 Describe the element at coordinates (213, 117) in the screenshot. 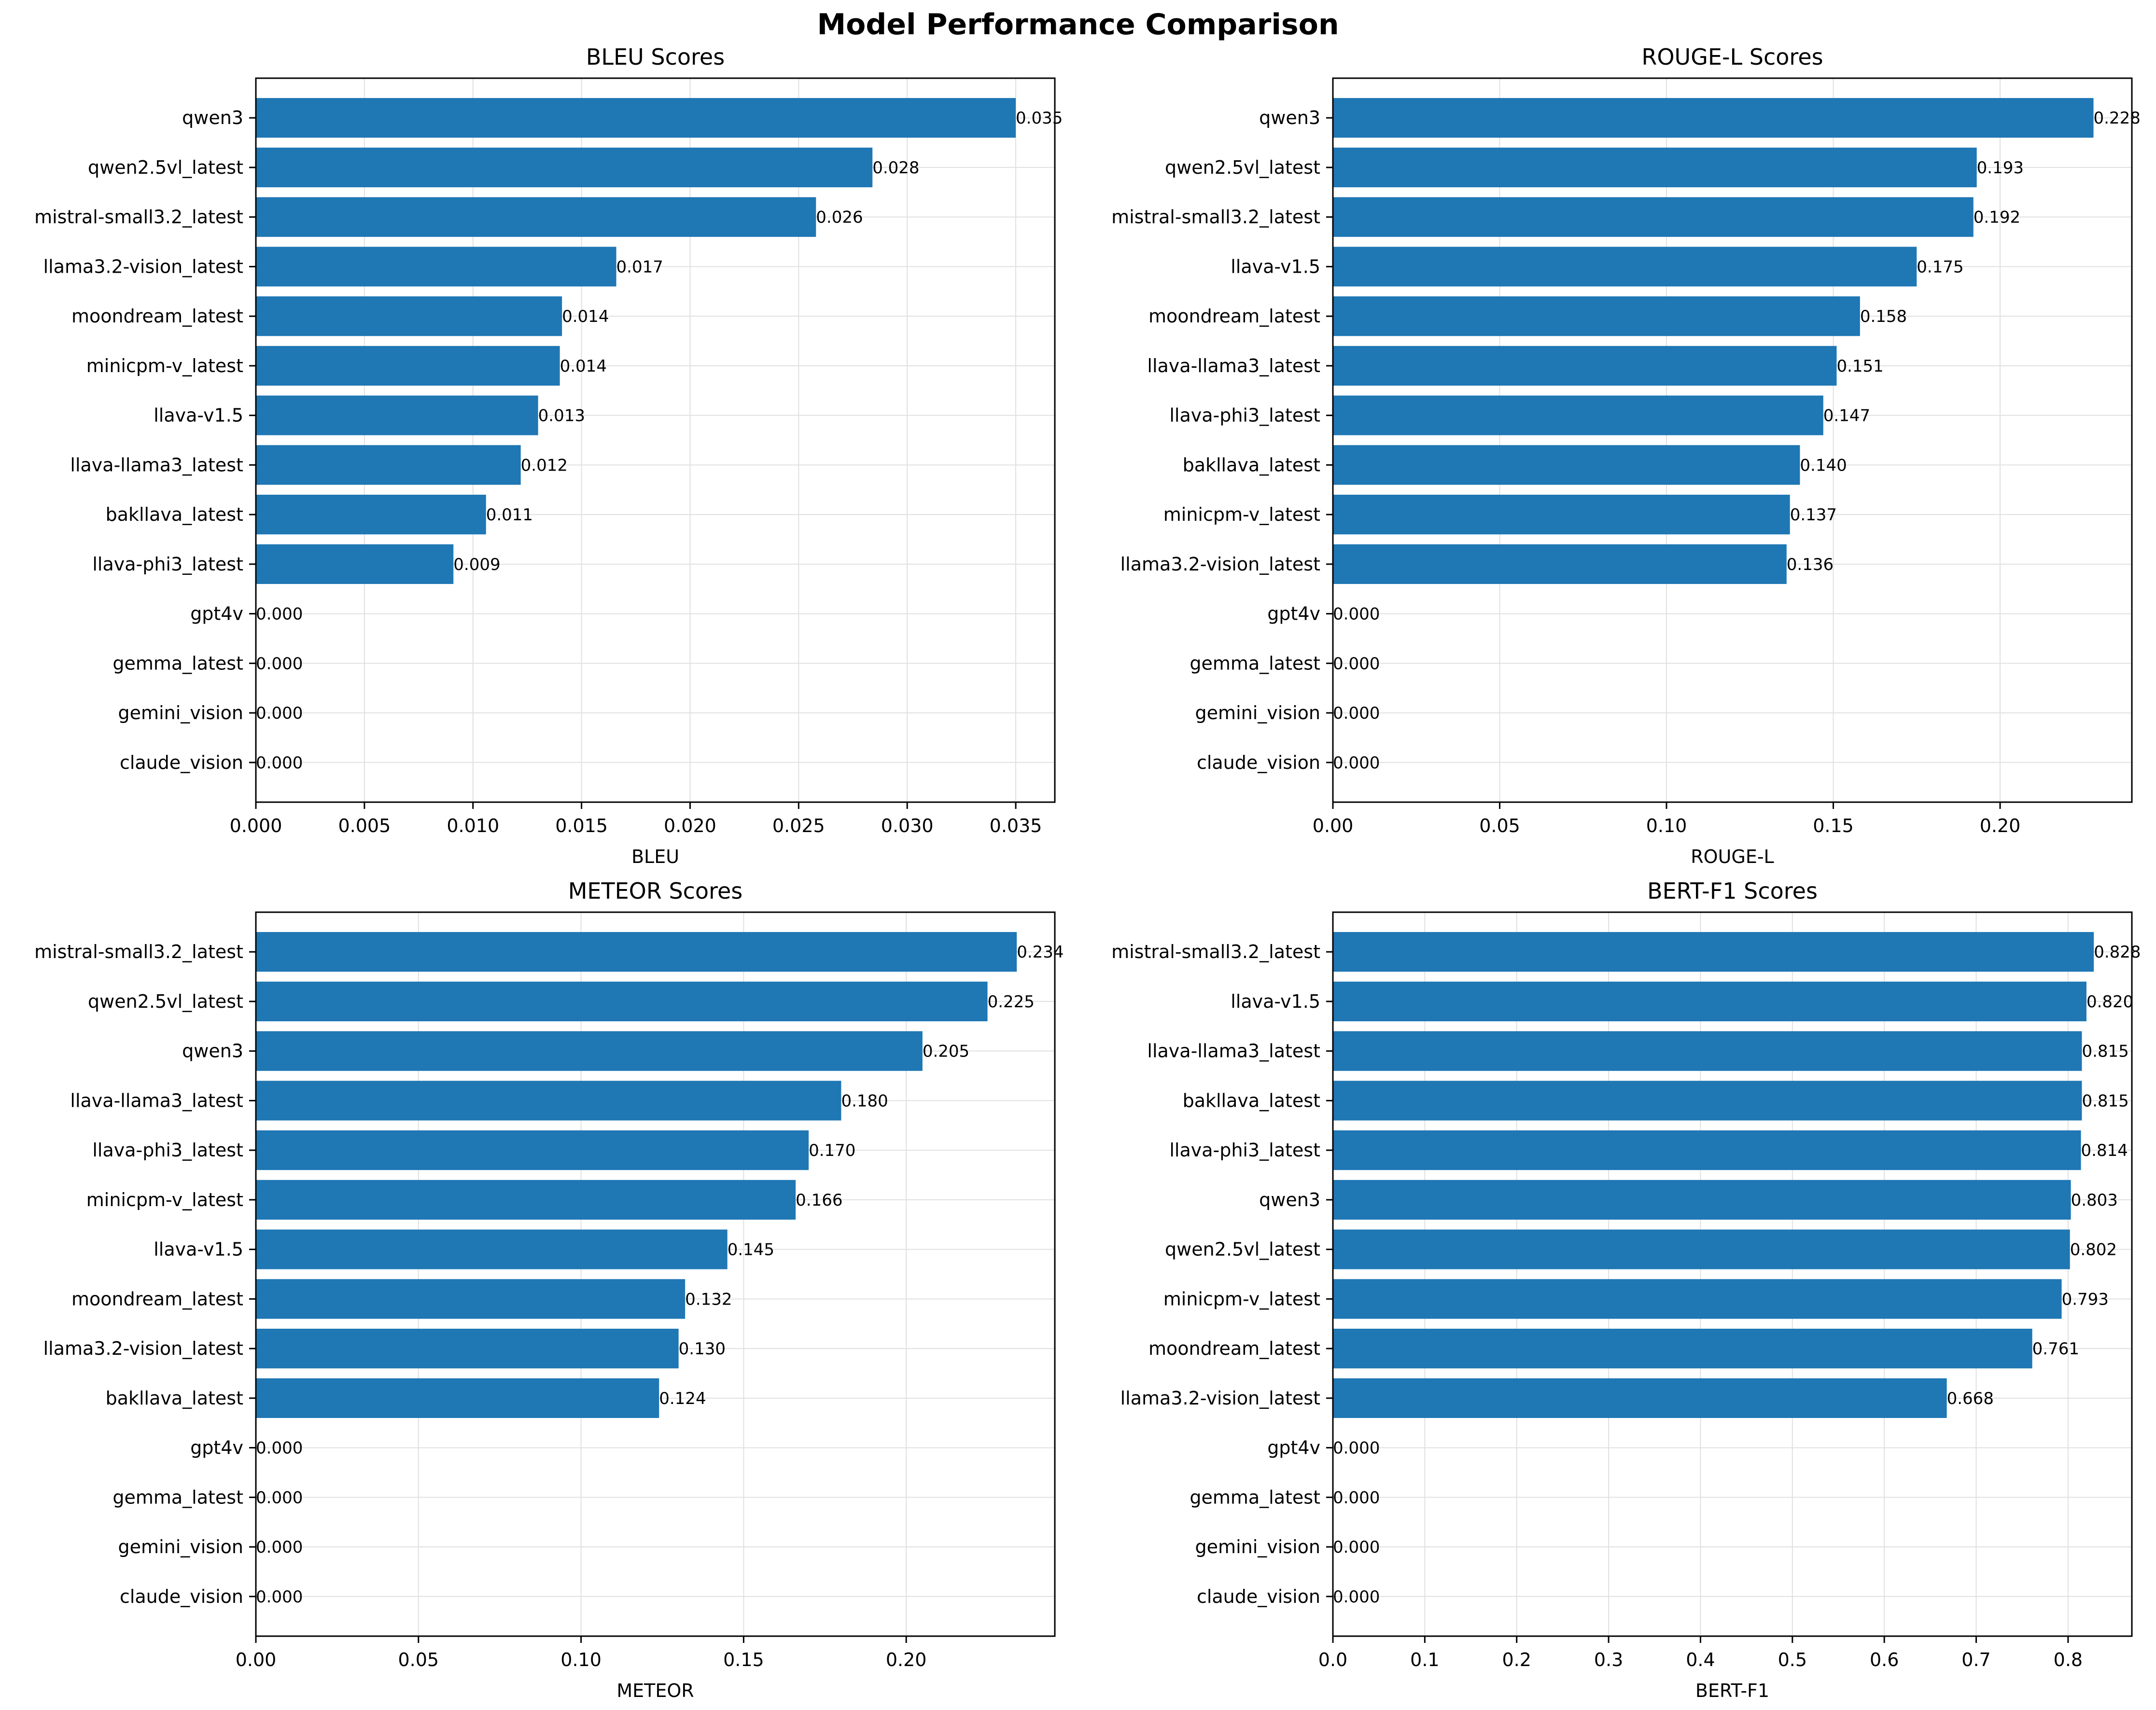

I see `y-tick-label: qwen3` at that location.